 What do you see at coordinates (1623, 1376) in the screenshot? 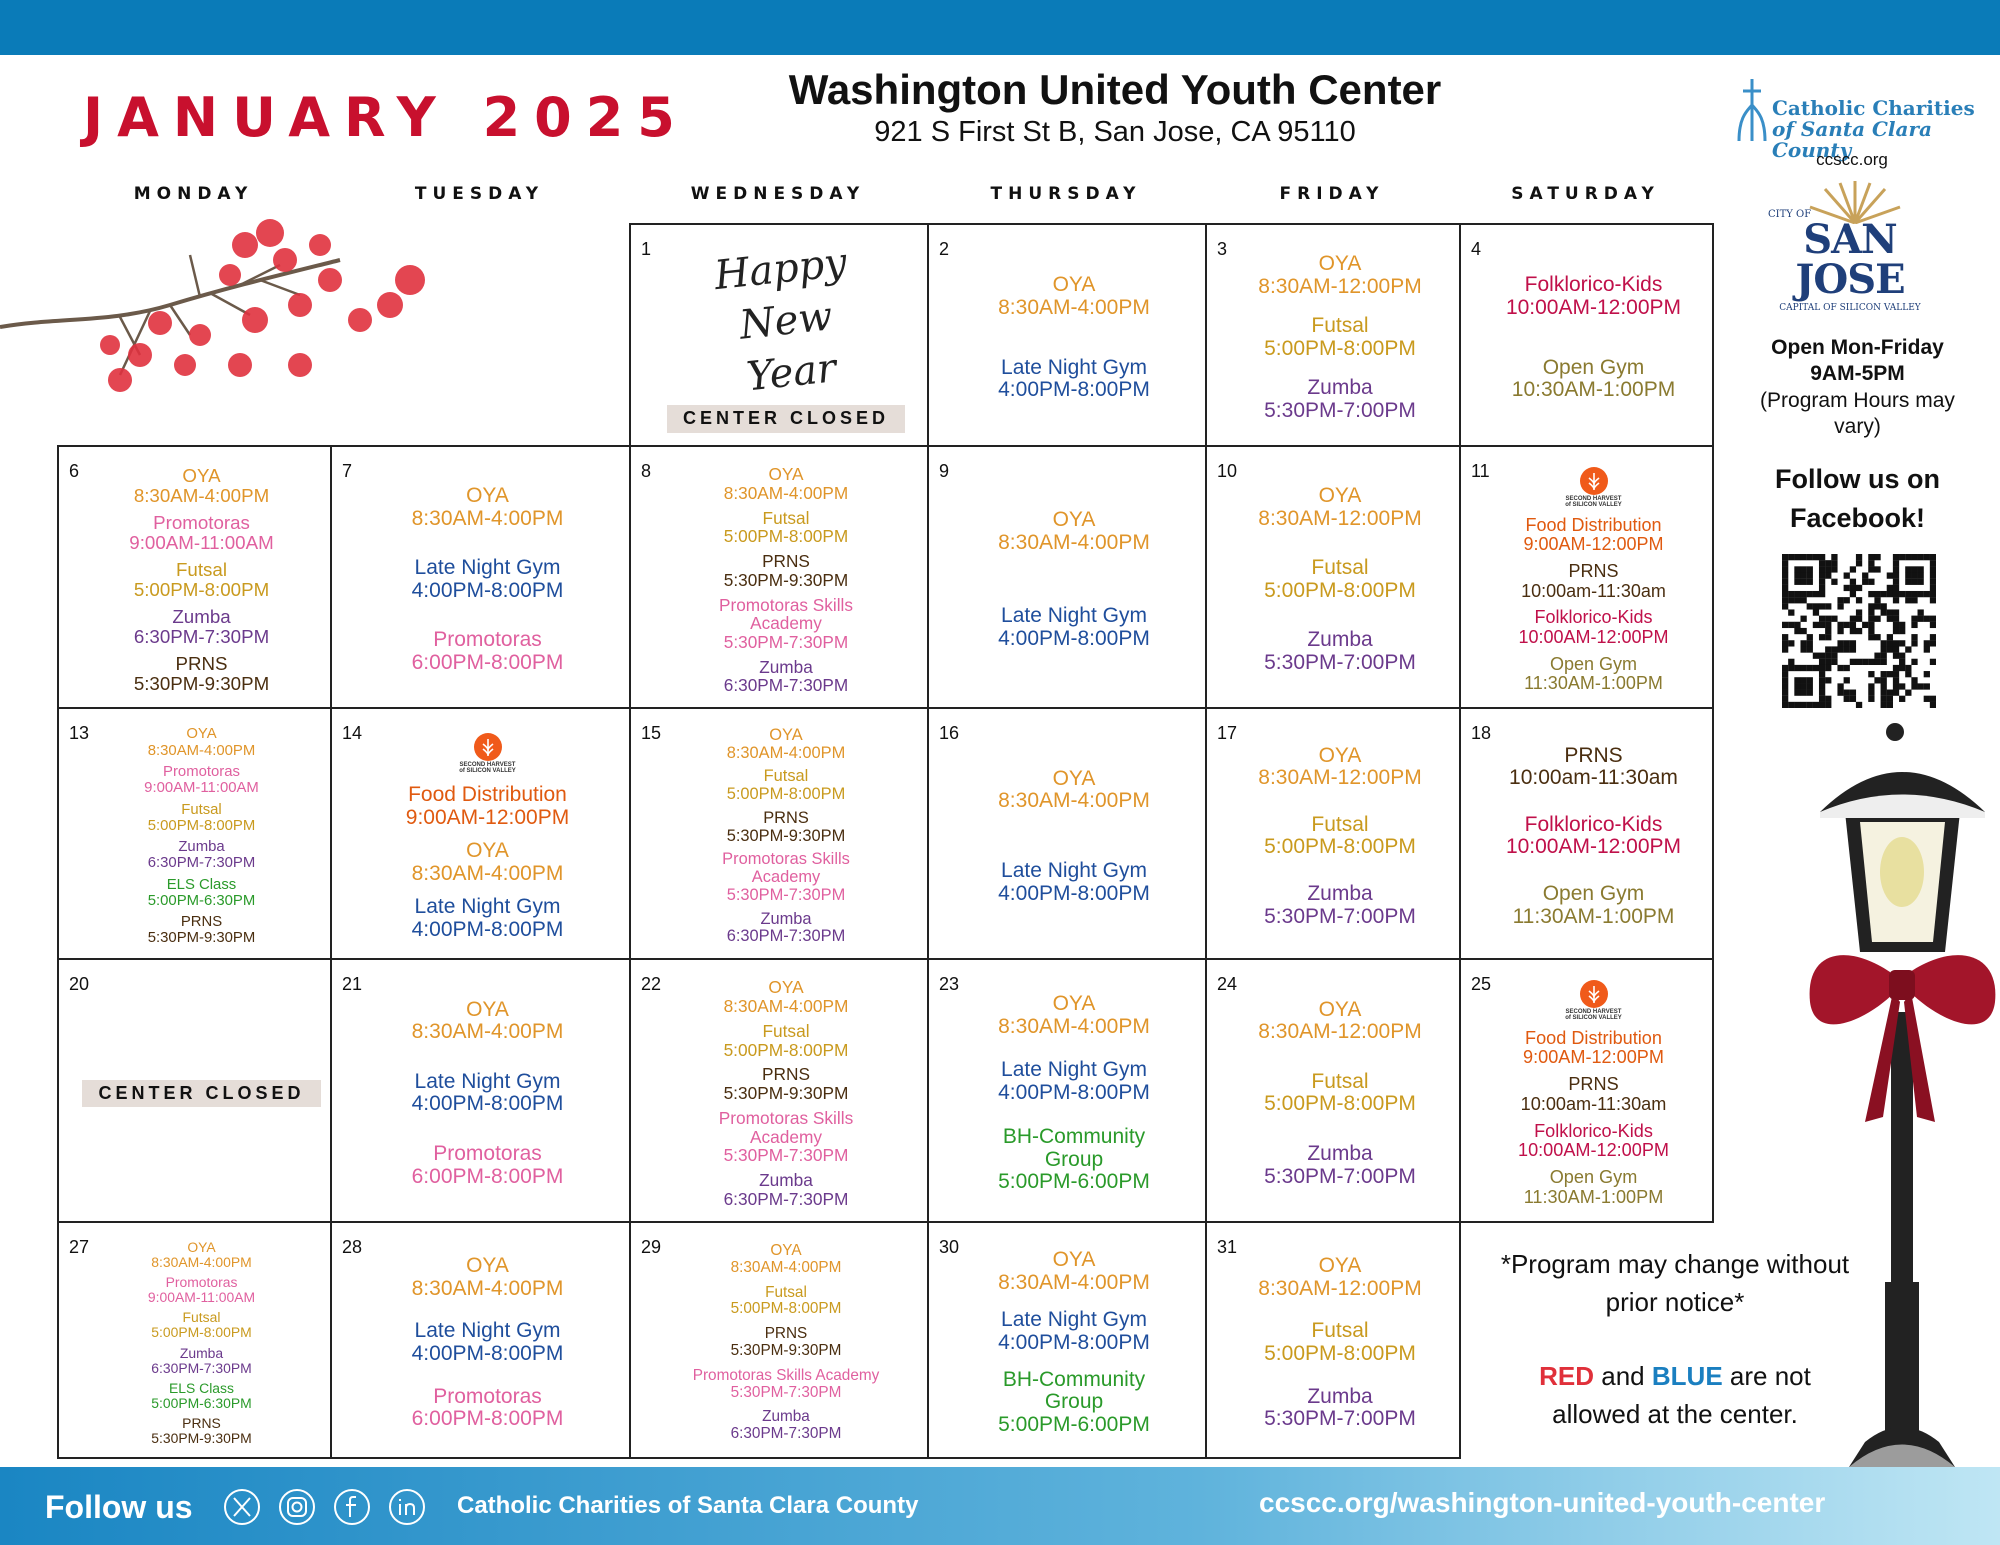
I see `and-word: and` at bounding box center [1623, 1376].